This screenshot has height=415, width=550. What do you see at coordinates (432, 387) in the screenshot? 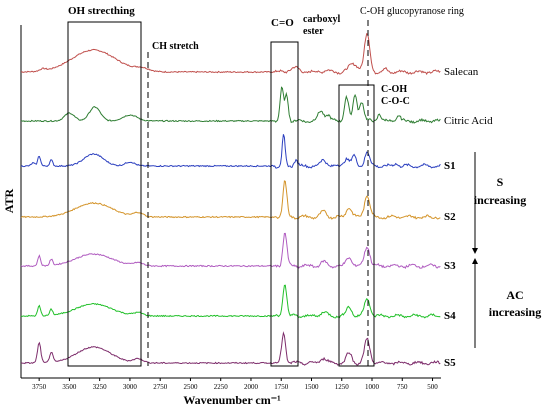
I see `x-tick-label: 500` at bounding box center [432, 387].